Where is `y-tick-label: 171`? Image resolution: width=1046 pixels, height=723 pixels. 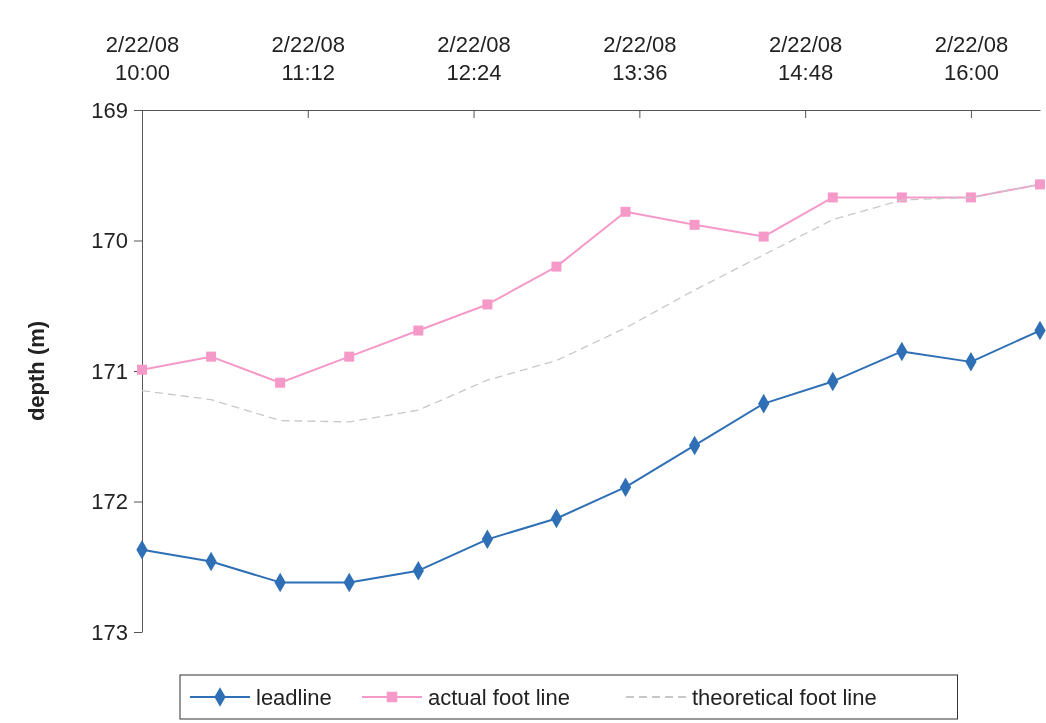
y-tick-label: 171 is located at coordinates (109, 371).